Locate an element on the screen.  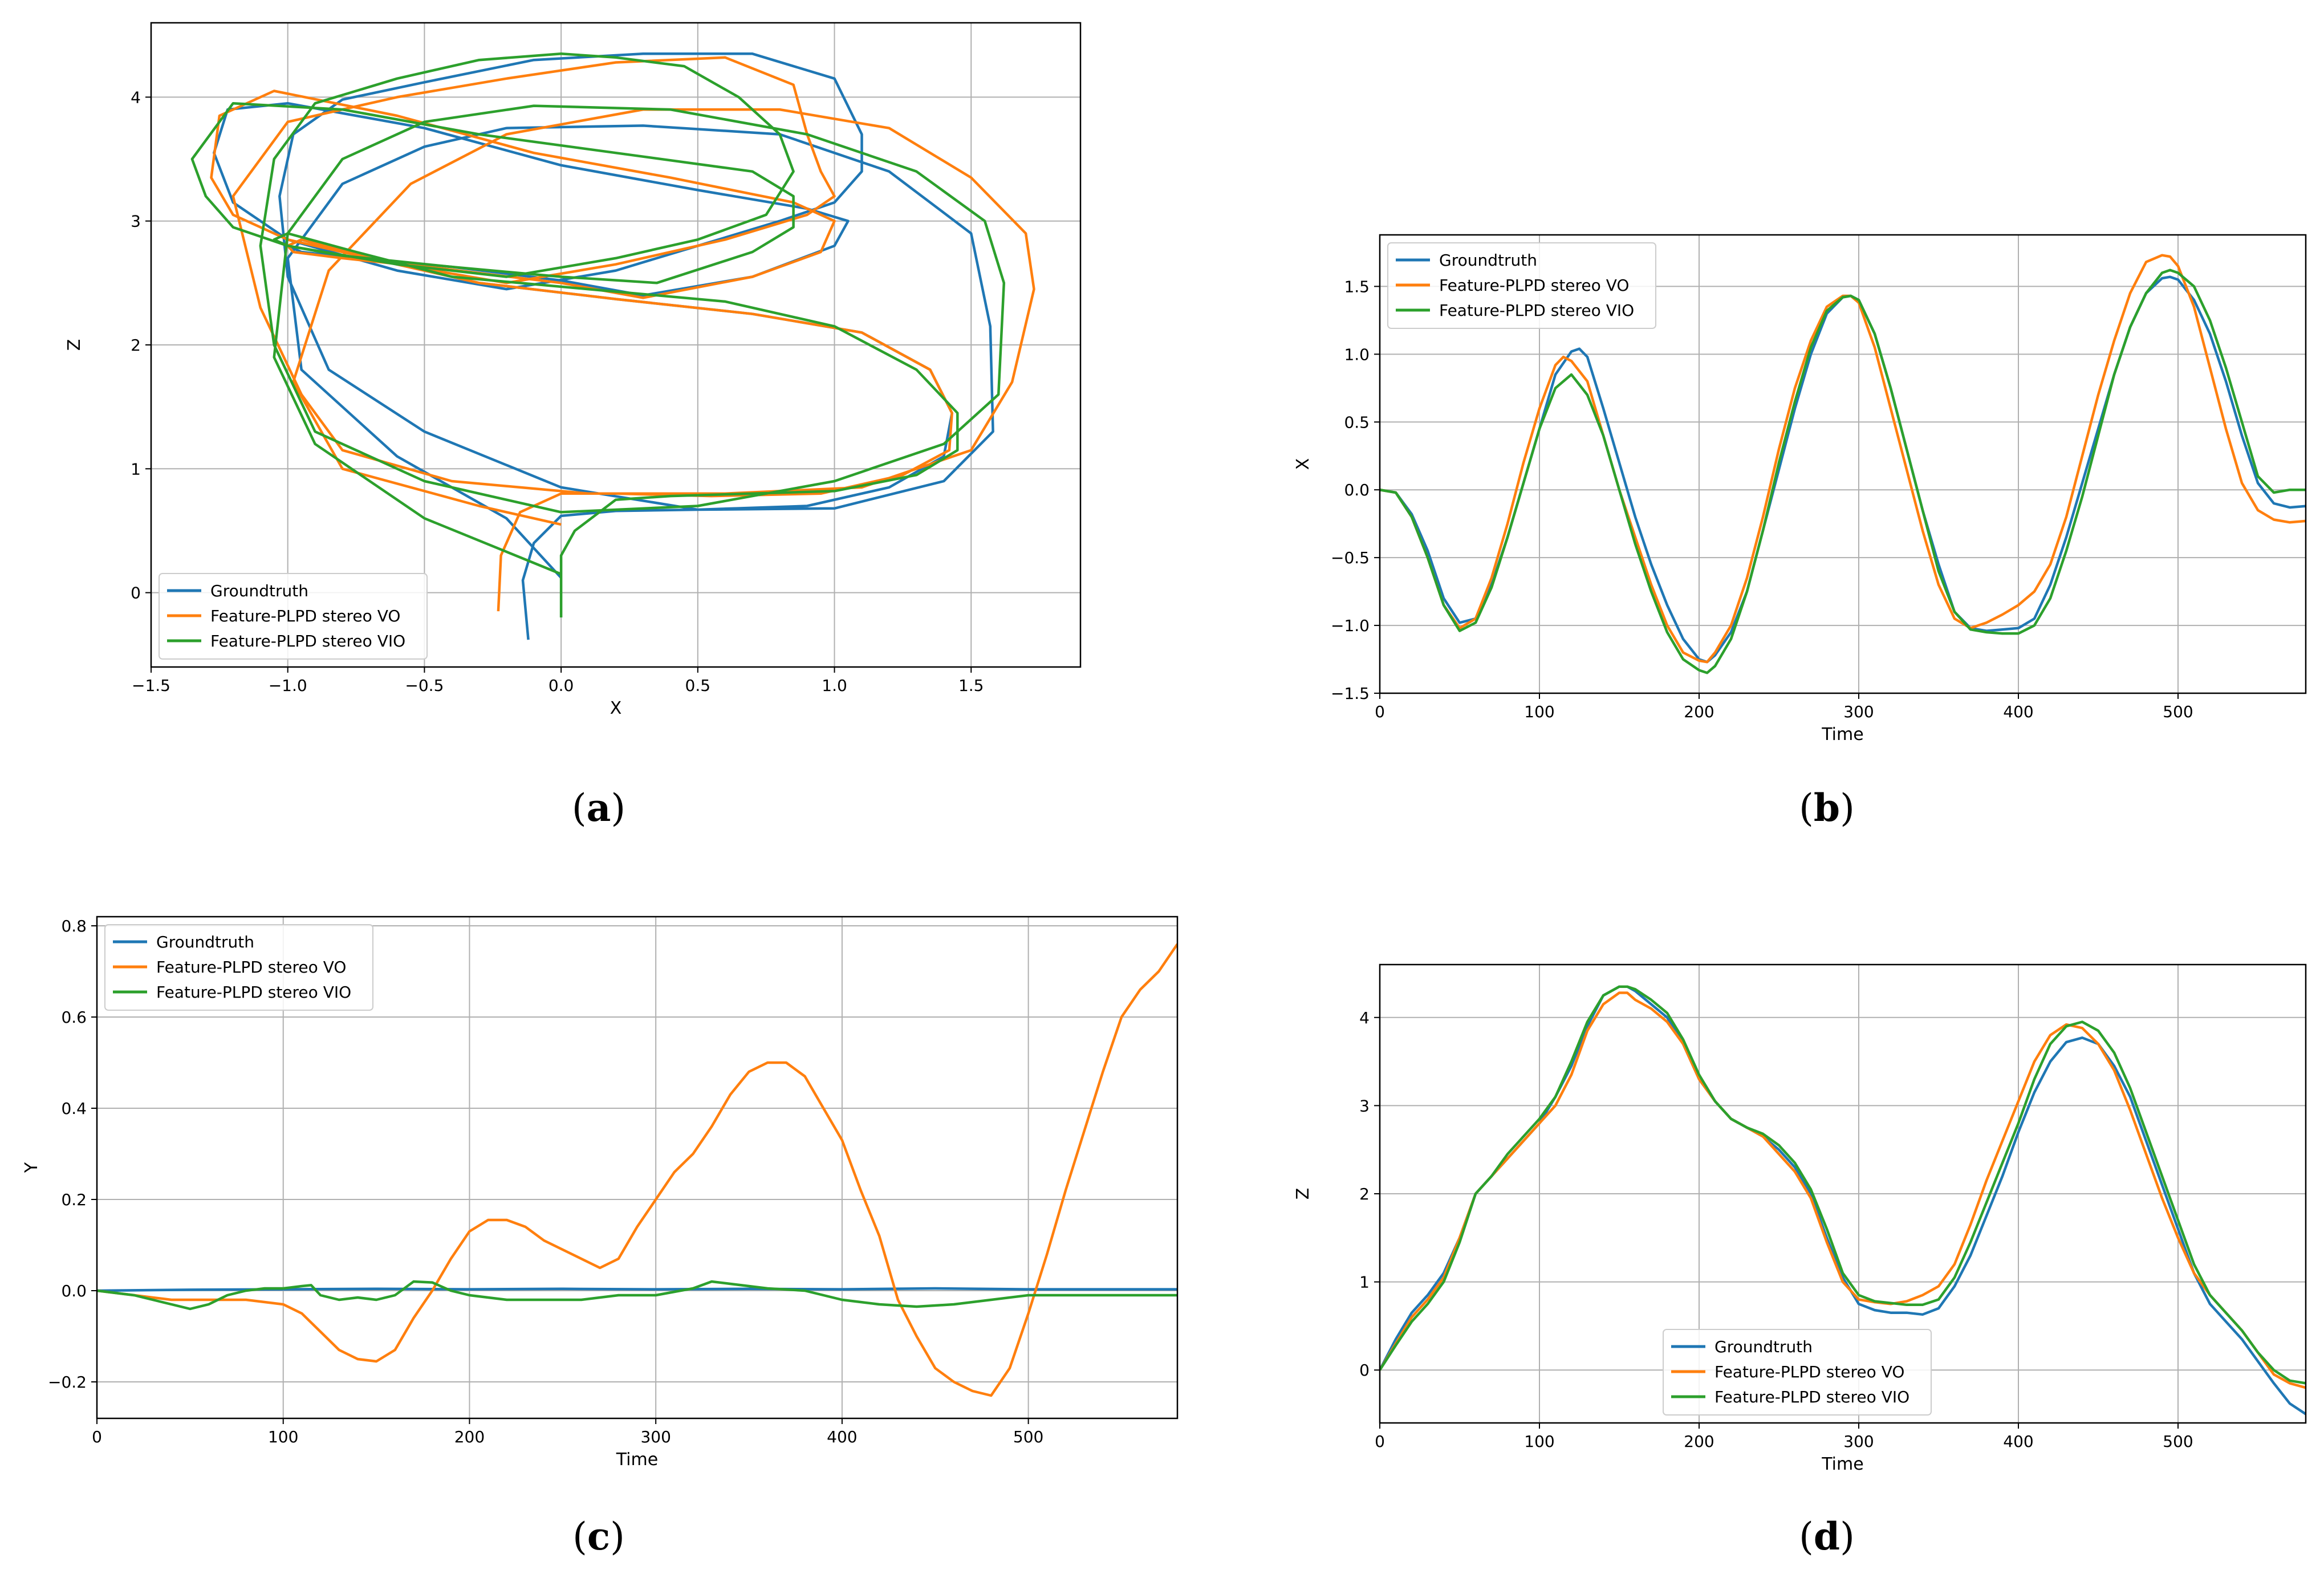
caption-d-letter: d is located at coordinates (1827, 1537).